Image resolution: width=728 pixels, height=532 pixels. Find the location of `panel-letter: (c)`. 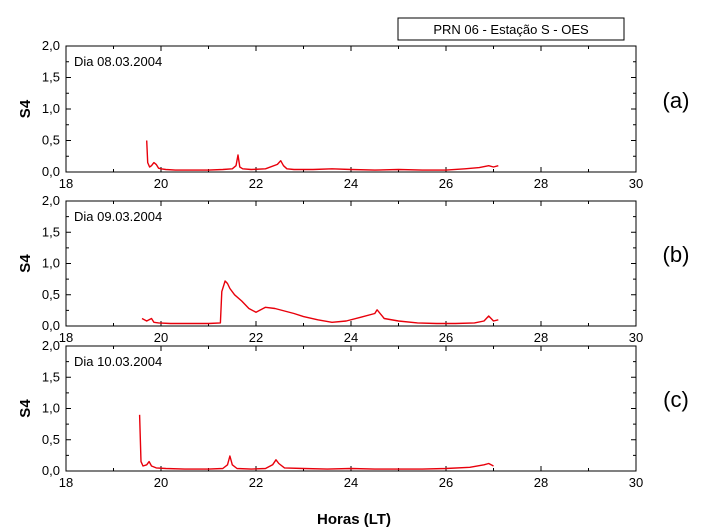

panel-letter: (c) is located at coordinates (676, 399).